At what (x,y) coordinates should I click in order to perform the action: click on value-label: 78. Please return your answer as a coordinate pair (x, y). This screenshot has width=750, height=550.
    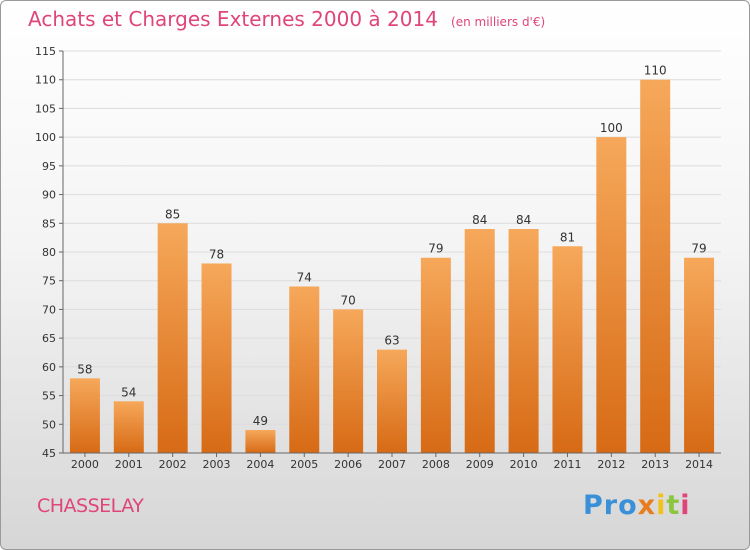
    Looking at the image, I should click on (216, 254).